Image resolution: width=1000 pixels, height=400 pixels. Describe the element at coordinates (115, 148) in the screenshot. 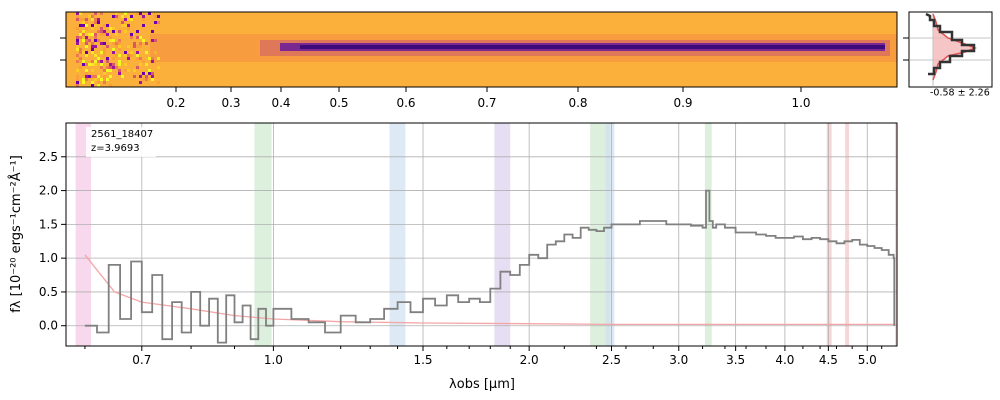

I see `redshift-label: z=3.9693` at that location.